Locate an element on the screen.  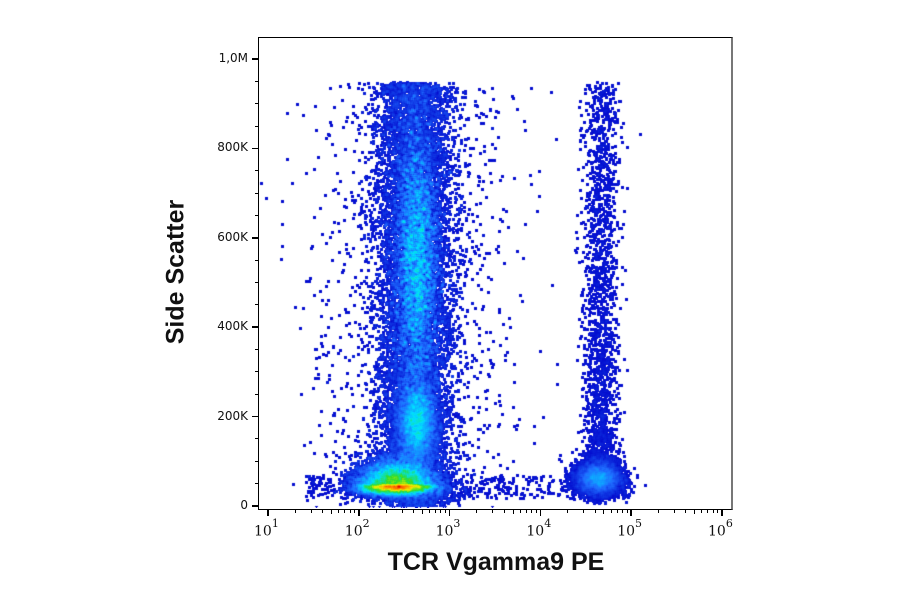
x-tick-label: 10⁵ is located at coordinates (630, 528).